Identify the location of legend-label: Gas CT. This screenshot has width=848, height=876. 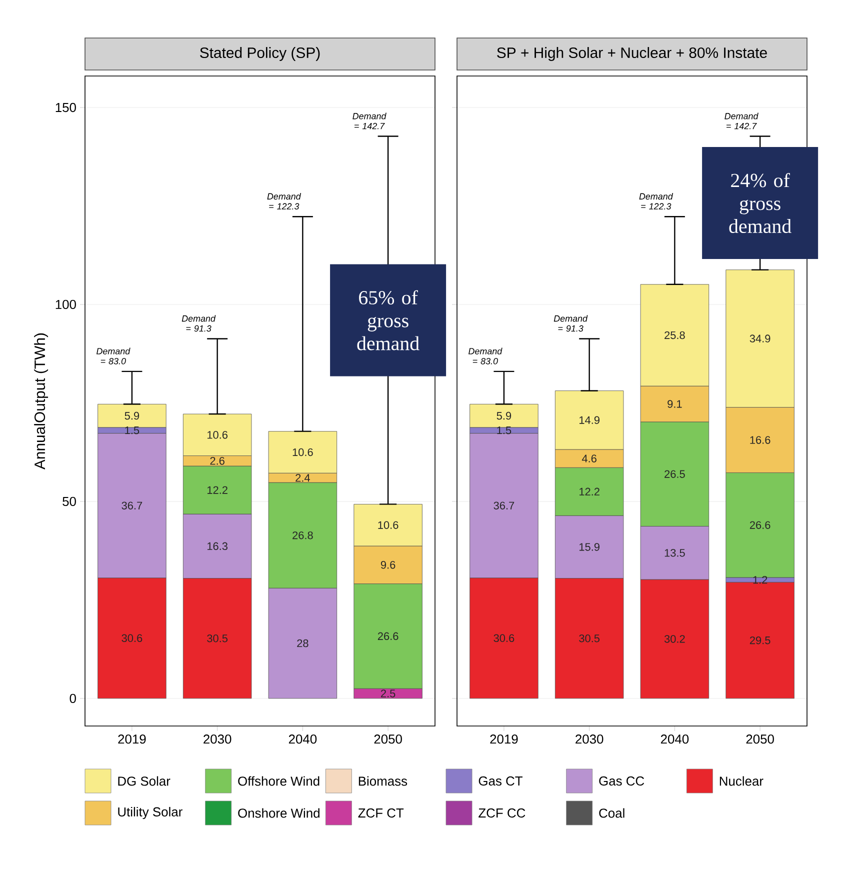
(500, 781).